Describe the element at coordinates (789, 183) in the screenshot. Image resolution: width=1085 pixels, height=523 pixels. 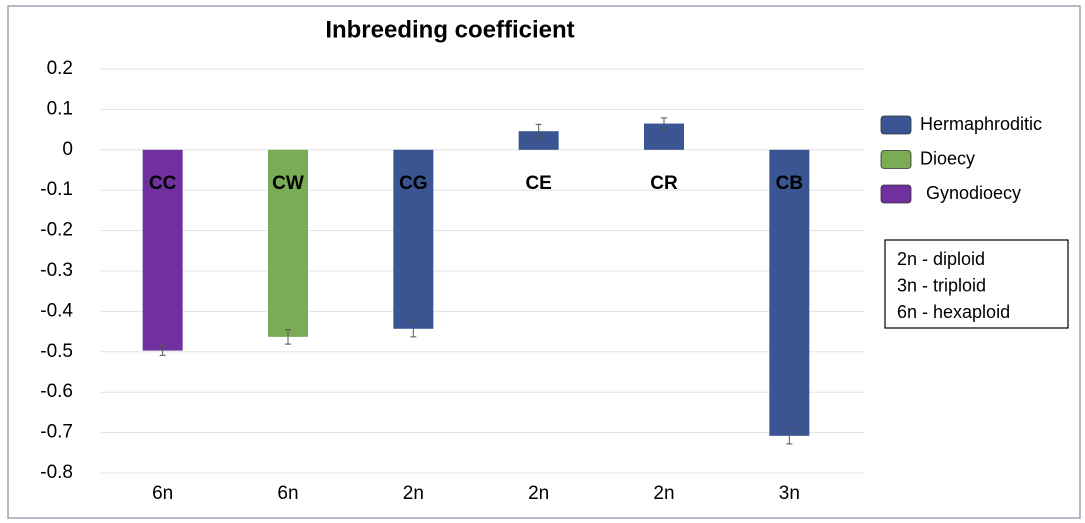
I see `bar-label: CB` at that location.